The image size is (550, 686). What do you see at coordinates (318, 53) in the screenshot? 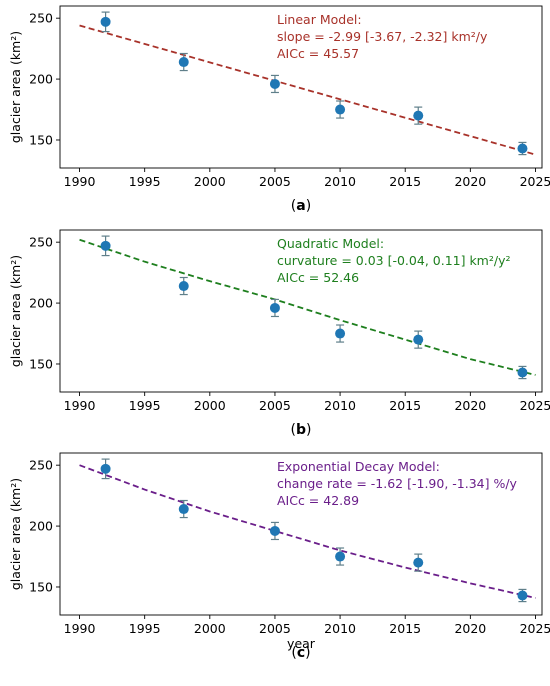
I see `annotation-line: AICc = 45.57` at bounding box center [318, 53].